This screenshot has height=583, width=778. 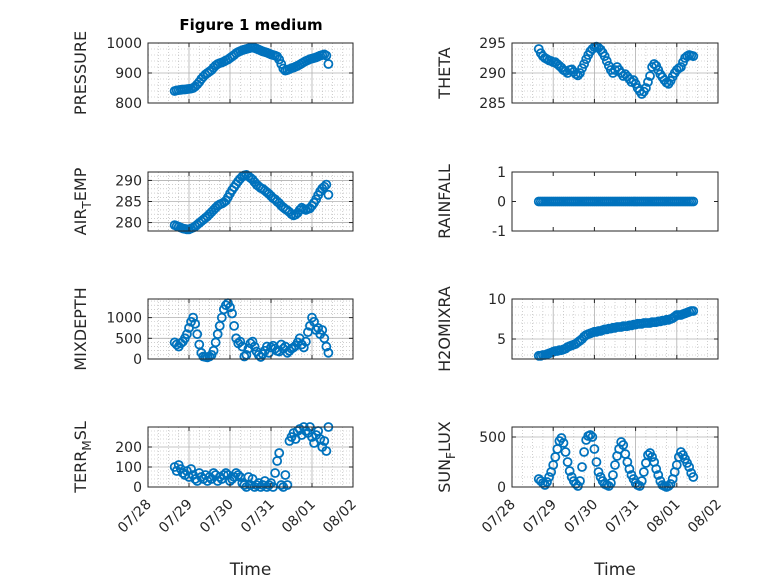 I want to click on y-axis-label-tail: LUX, so click(x=444, y=436).